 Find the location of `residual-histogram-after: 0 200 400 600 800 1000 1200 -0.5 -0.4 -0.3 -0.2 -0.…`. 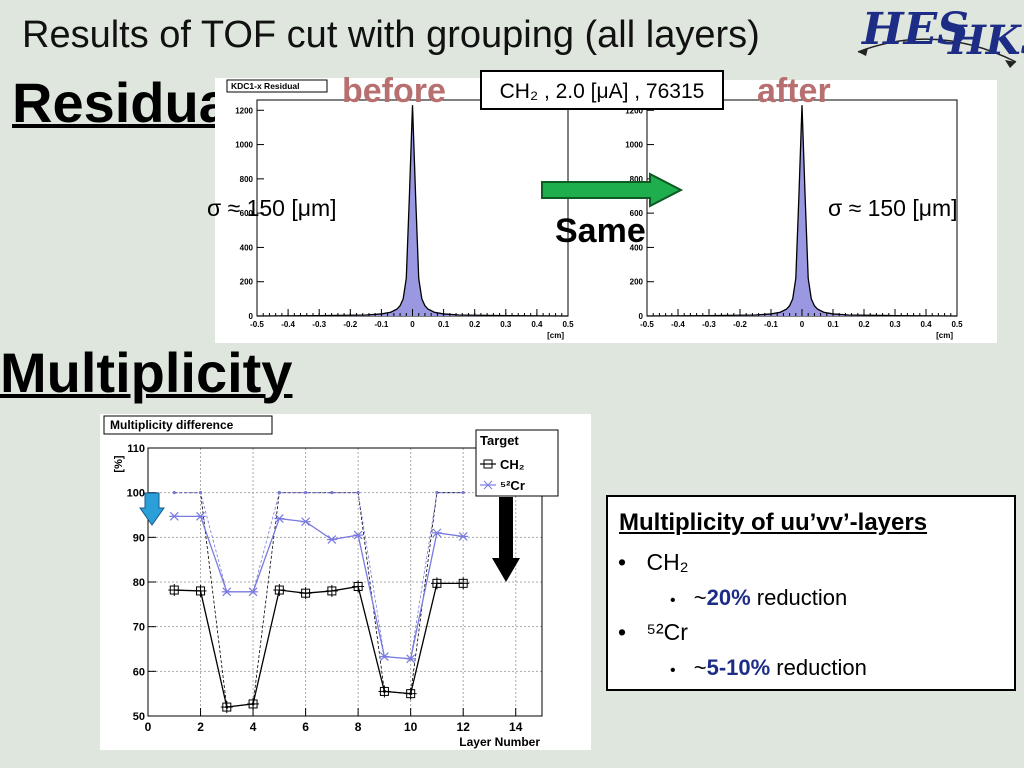

residual-histogram-after: 0 200 400 600 800 1000 1200 -0.5 -0.4 -0.3 -0.2 -0.… is located at coordinates (801, 211).